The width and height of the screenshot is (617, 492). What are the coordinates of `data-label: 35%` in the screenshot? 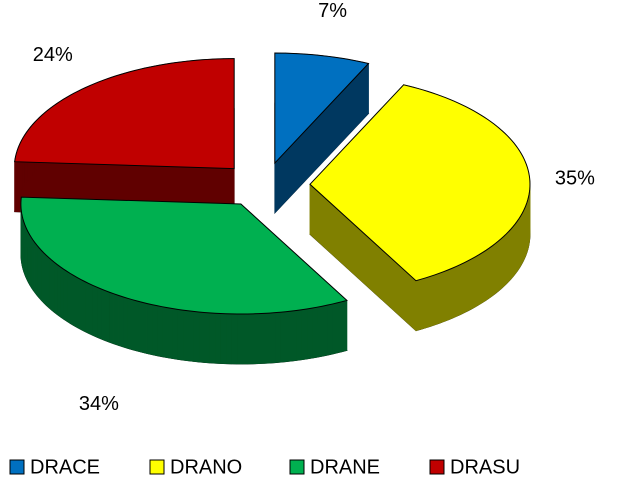 It's located at (575, 179).